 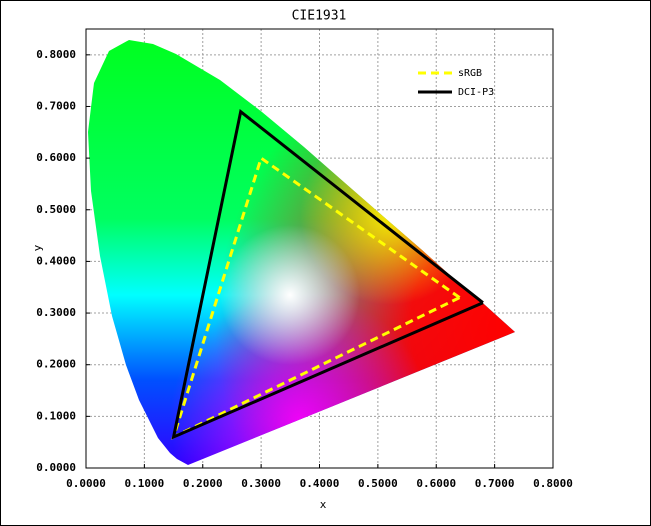 What do you see at coordinates (56, 415) in the screenshot?
I see `y-tick-label: 0.1000` at bounding box center [56, 415].